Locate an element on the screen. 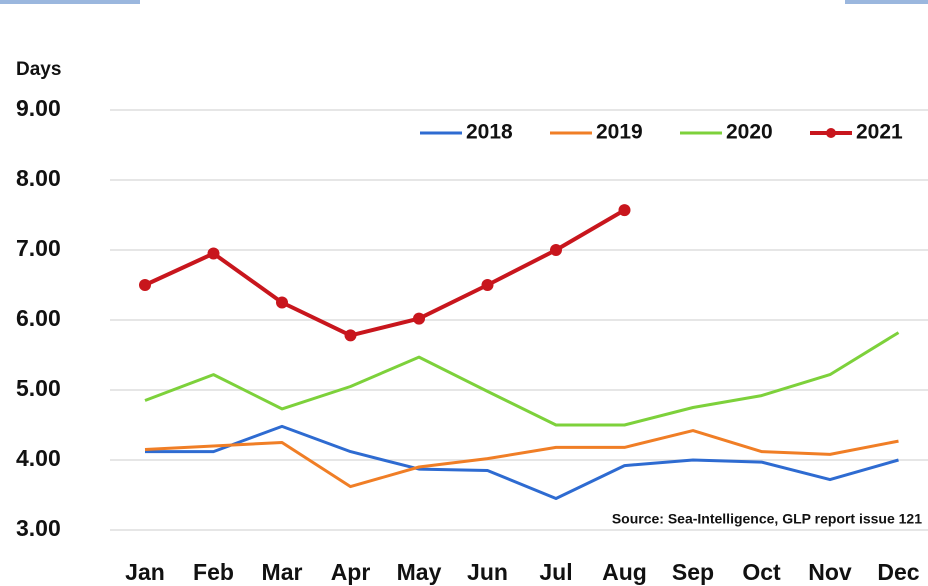  legend-label: 2019 is located at coordinates (619, 132).